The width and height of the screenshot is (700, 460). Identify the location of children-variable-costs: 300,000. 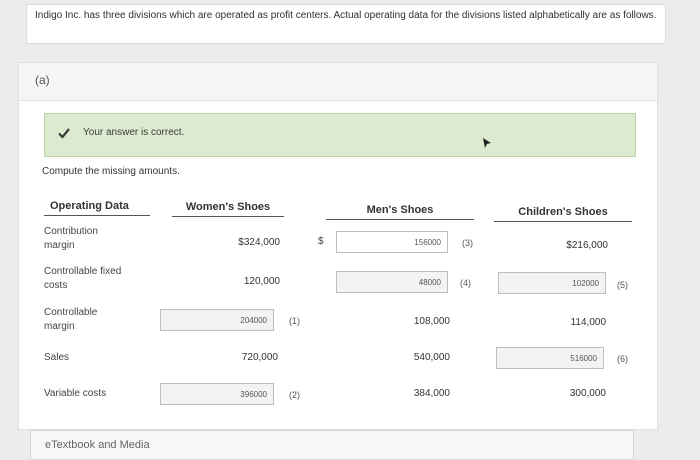
(587, 393).